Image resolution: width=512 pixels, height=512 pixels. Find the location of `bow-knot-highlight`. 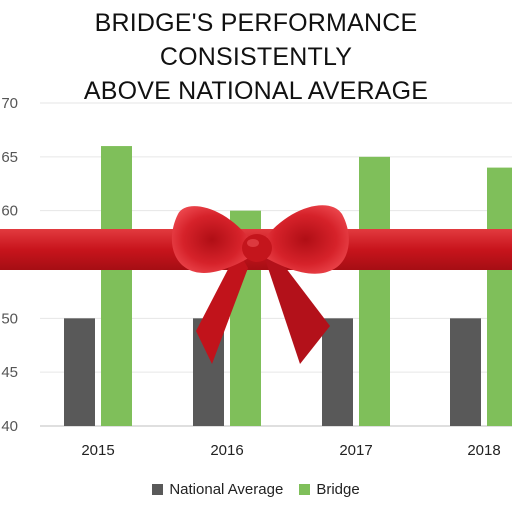

bow-knot-highlight is located at coordinates (253, 243).